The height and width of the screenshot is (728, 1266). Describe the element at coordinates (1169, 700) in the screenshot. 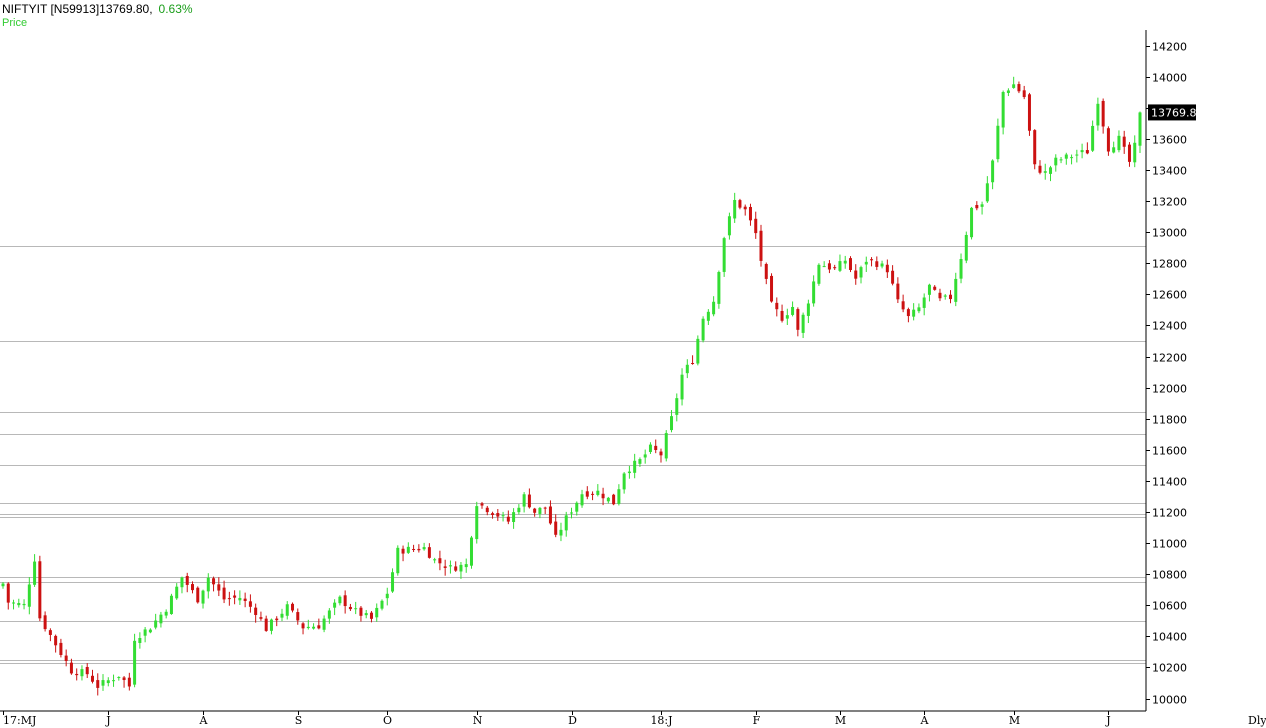

I see `y-tick-label-10000: 10000` at that location.